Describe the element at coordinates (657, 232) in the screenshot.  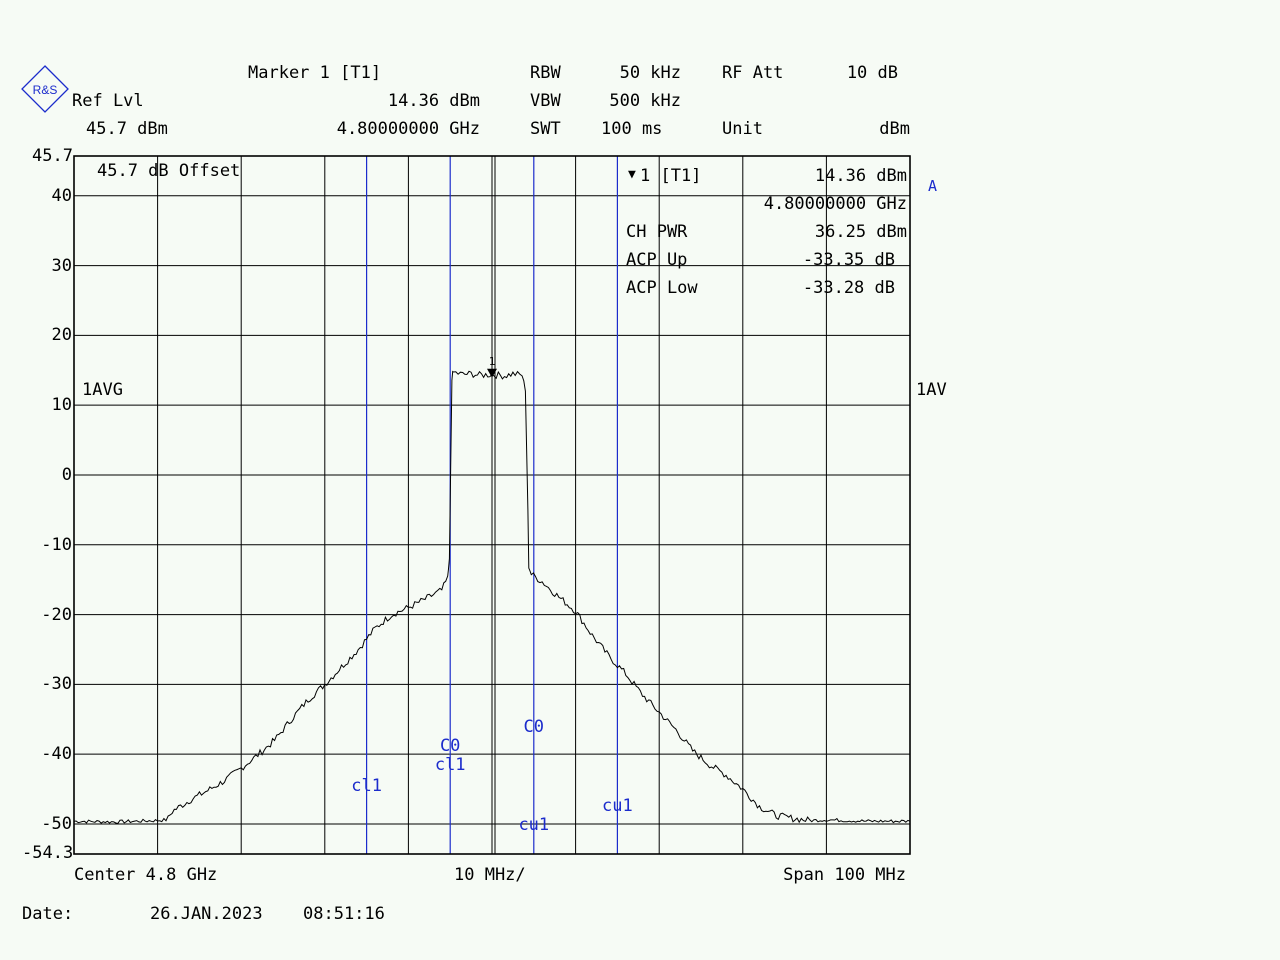
I see `ch-pwr-label: CH PWR` at that location.